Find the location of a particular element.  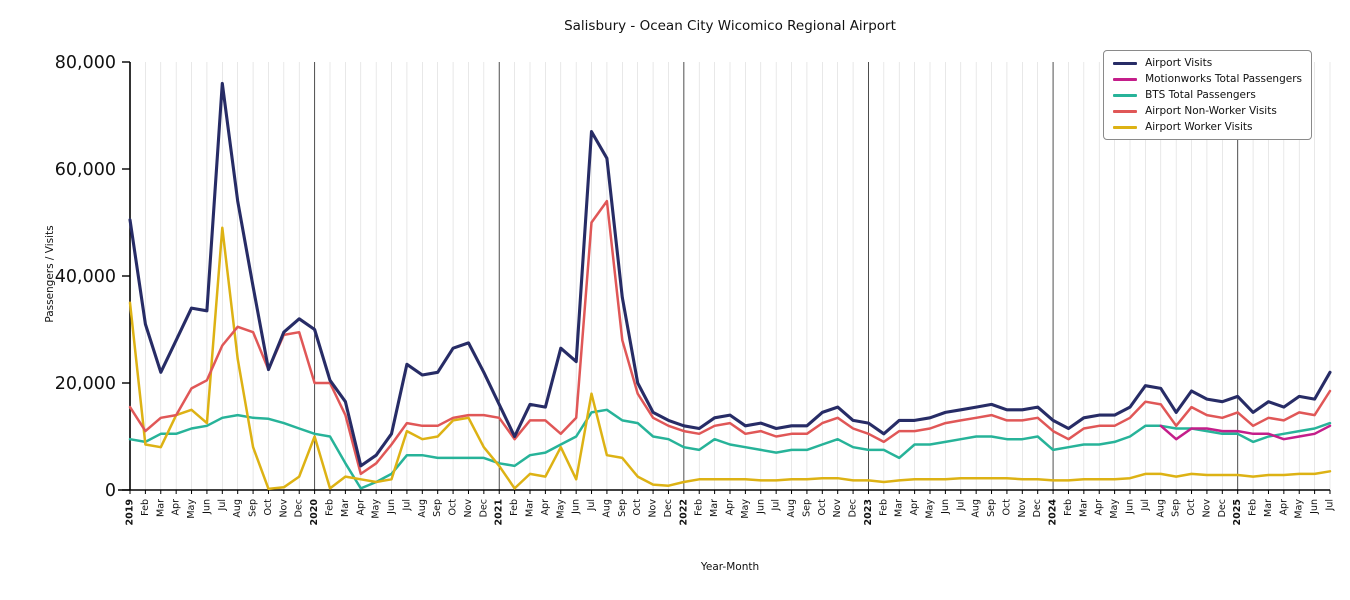

legend-label: Airport Visits is located at coordinates (1179, 63).